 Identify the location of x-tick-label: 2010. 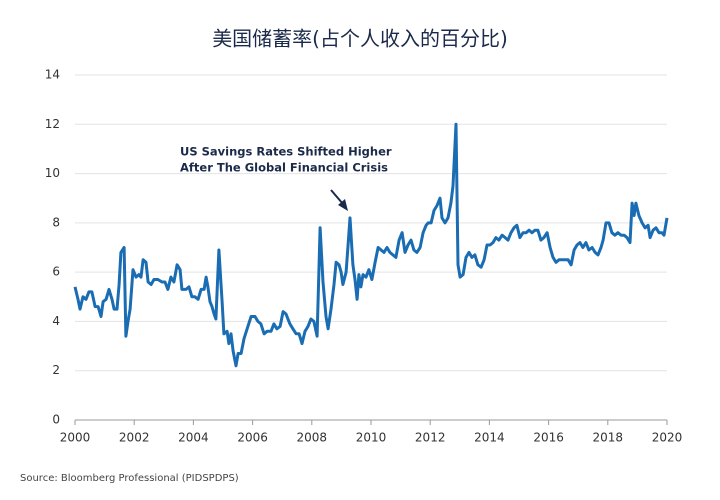
(371, 438).